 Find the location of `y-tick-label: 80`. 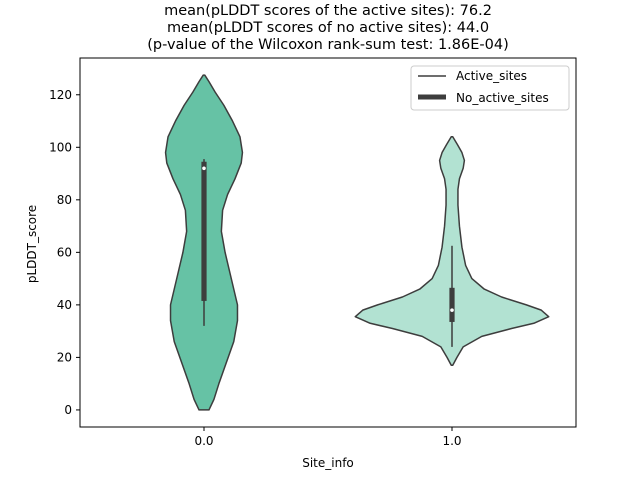

y-tick-label: 80 is located at coordinates (64, 200).